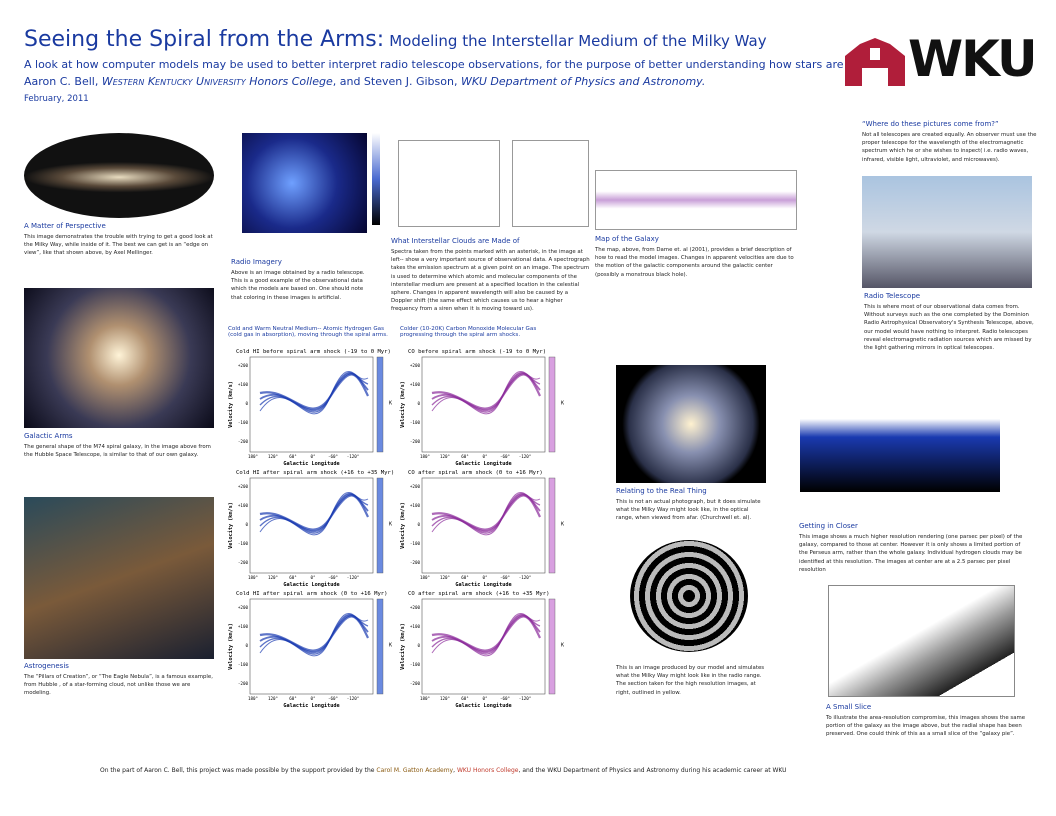  Describe the element at coordinates (56, 99) in the screenshot. I see `date: February, 2011` at that location.